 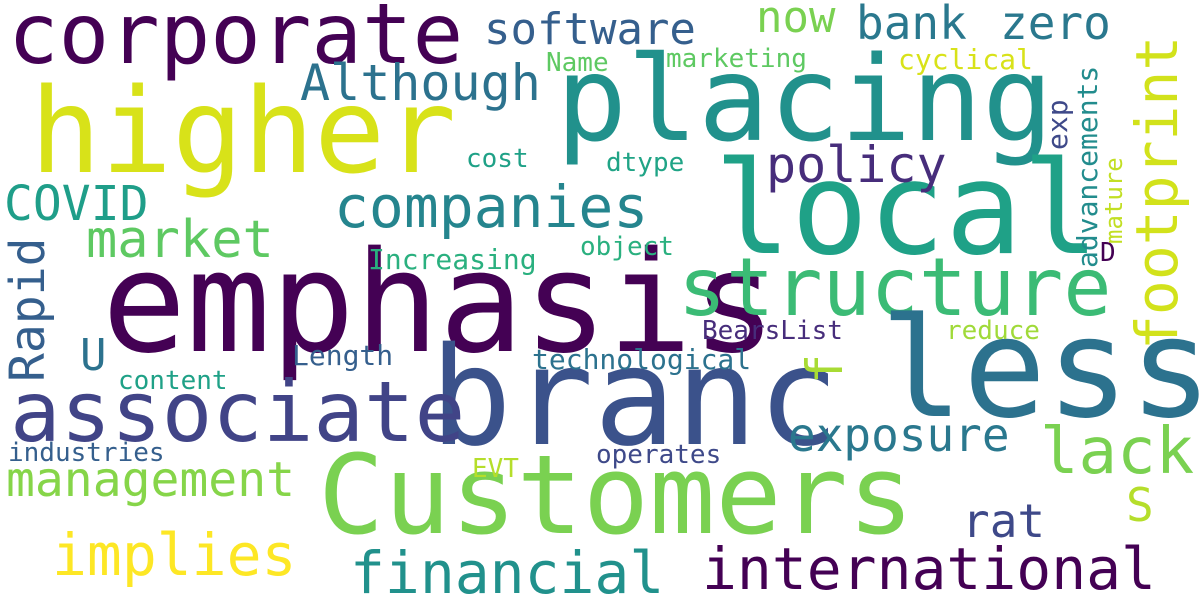 What do you see at coordinates (895, 287) in the screenshot?
I see `word-structure: structure` at bounding box center [895, 287].